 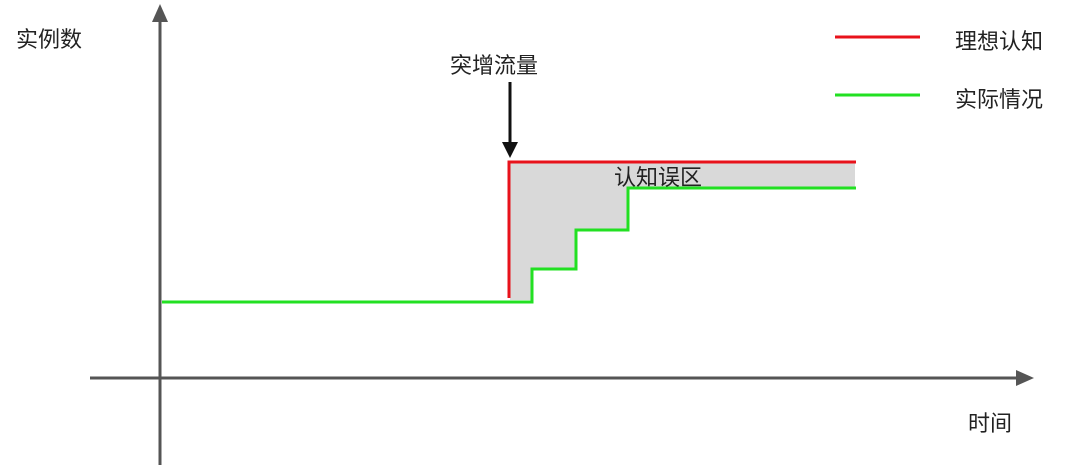 I want to click on legend-ideal-label: 理想认知, so click(x=999, y=42).